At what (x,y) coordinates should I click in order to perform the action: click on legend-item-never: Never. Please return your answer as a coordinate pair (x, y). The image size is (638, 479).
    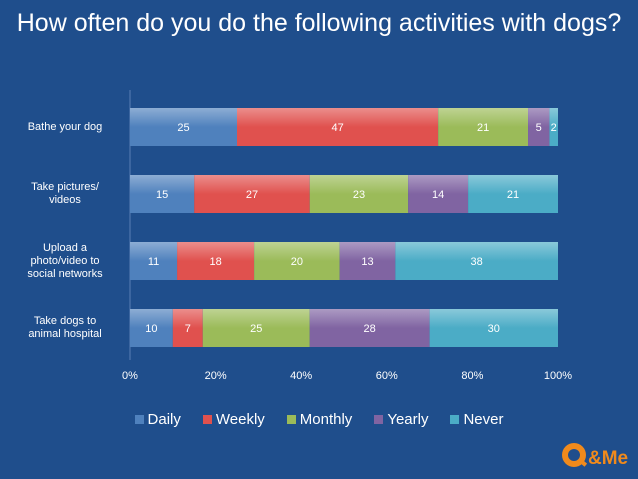
    Looking at the image, I should click on (476, 419).